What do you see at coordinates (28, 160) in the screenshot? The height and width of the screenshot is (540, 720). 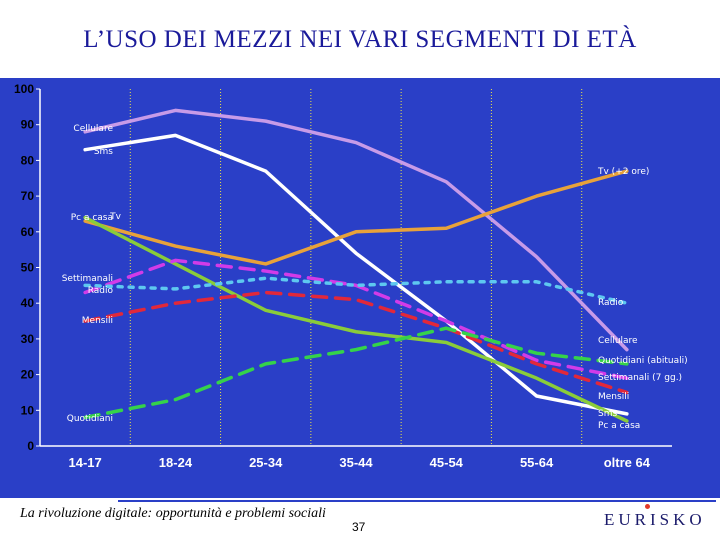 I see `y-tick-label: 80` at bounding box center [28, 160].